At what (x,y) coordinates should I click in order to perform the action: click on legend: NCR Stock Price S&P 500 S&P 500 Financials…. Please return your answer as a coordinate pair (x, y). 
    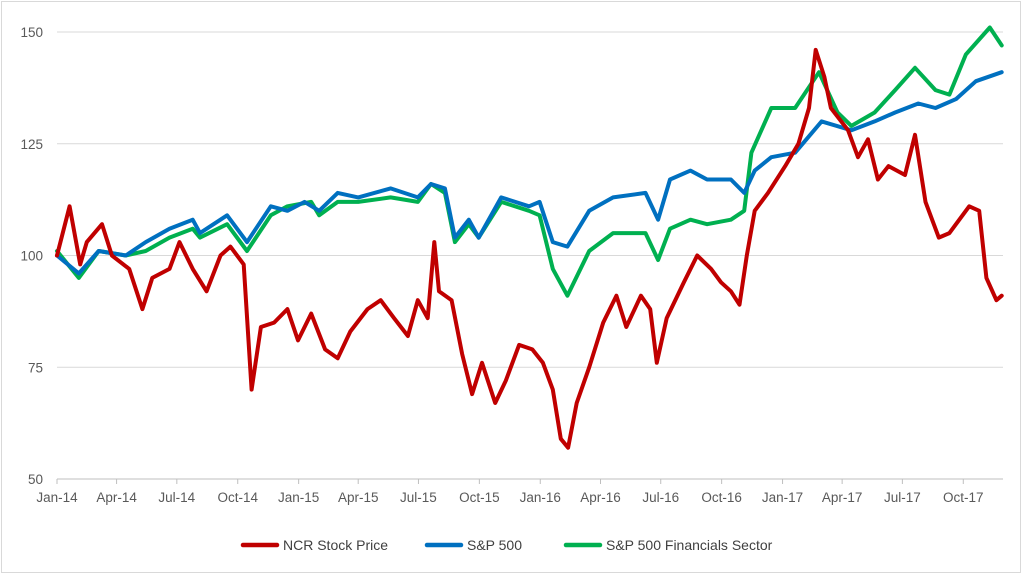
    Looking at the image, I should click on (506, 545).